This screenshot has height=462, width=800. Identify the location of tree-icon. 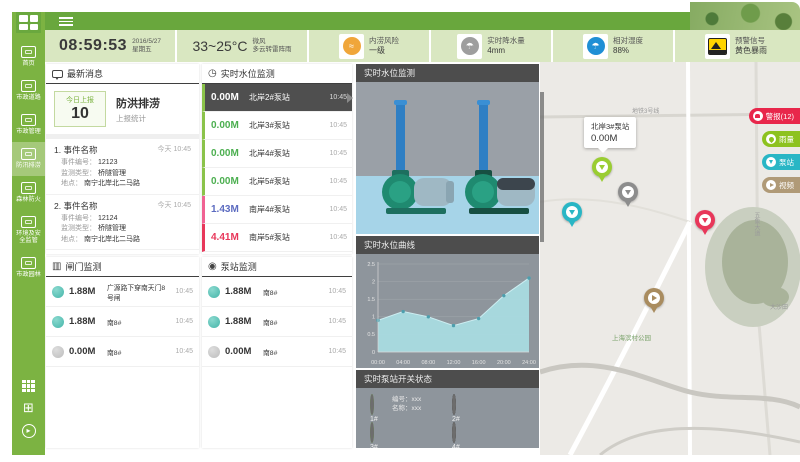
(28, 188).